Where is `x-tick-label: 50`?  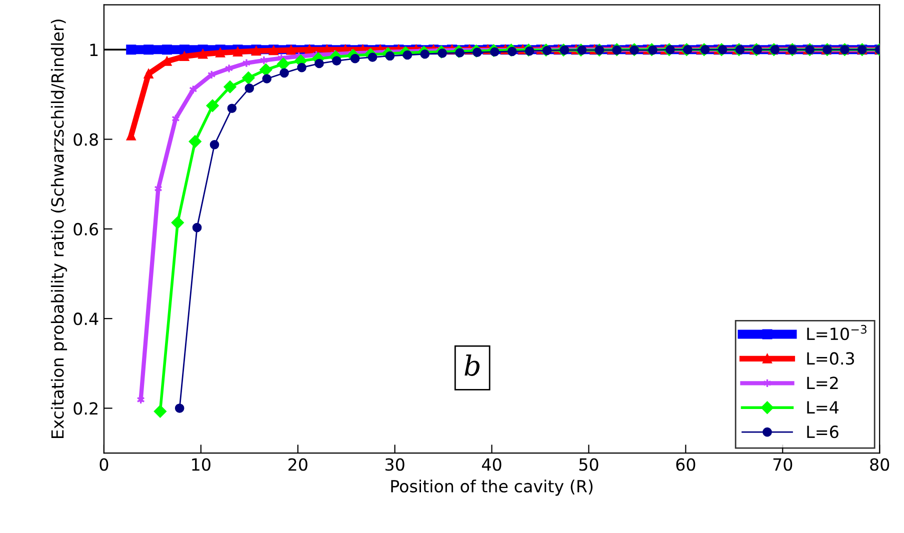
x-tick-label: 50 is located at coordinates (588, 464).